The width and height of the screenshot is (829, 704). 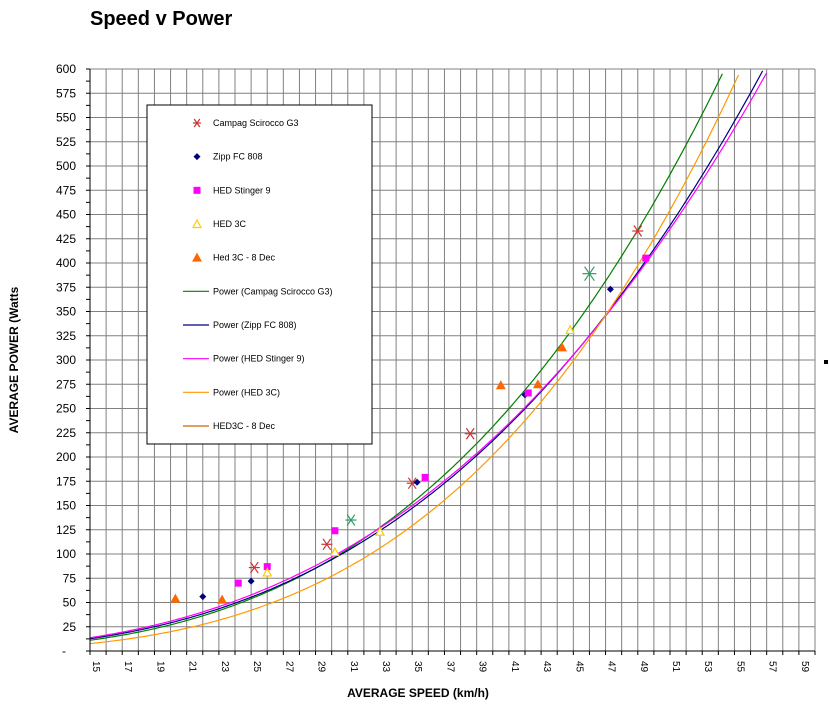 I want to click on y-tick-label: 450, so click(x=66, y=215).